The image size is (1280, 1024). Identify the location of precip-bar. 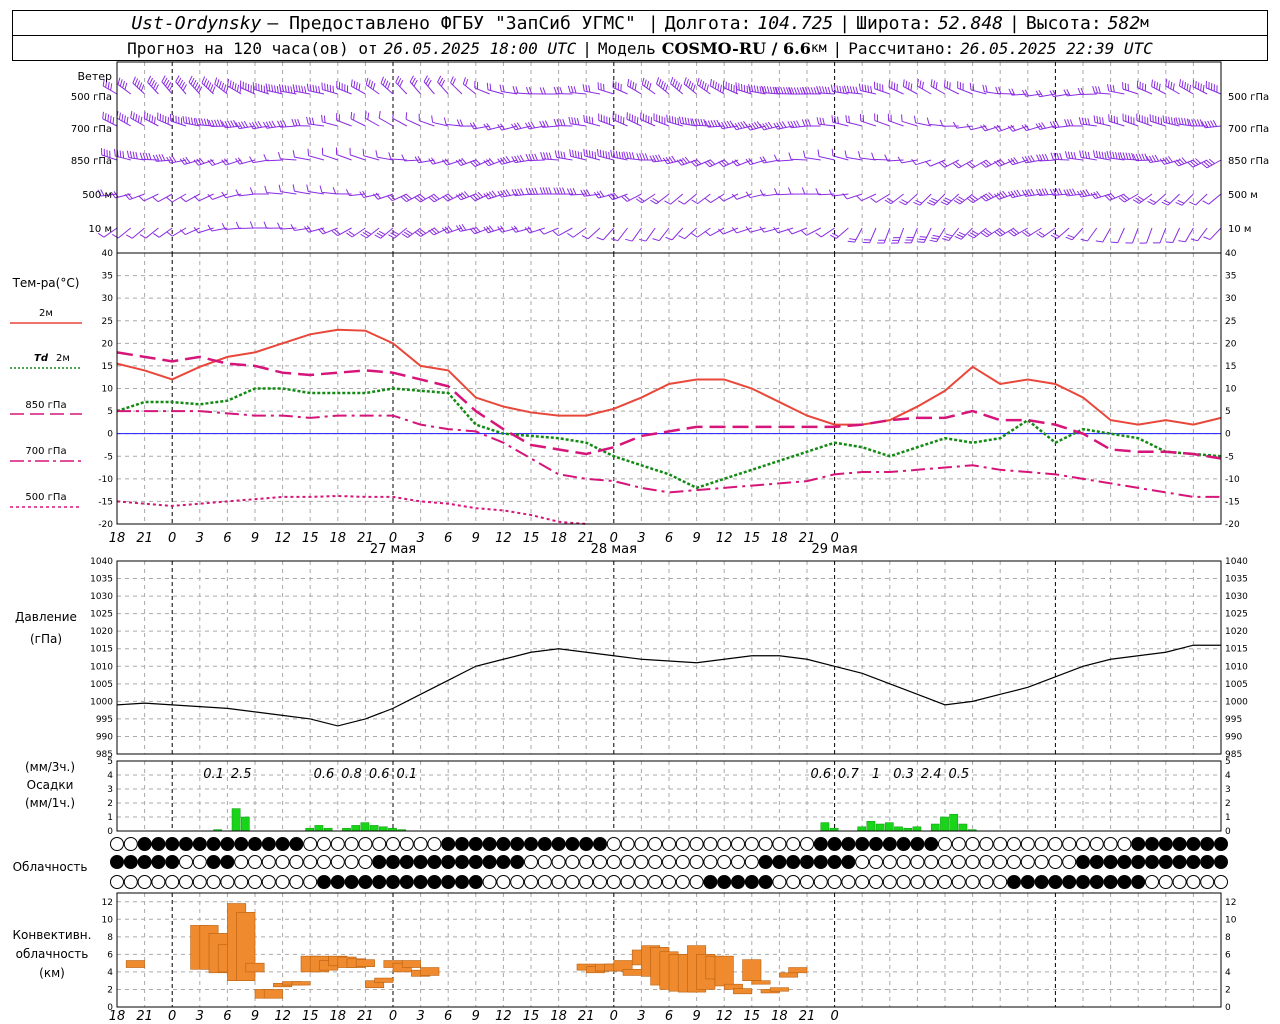
(954, 822).